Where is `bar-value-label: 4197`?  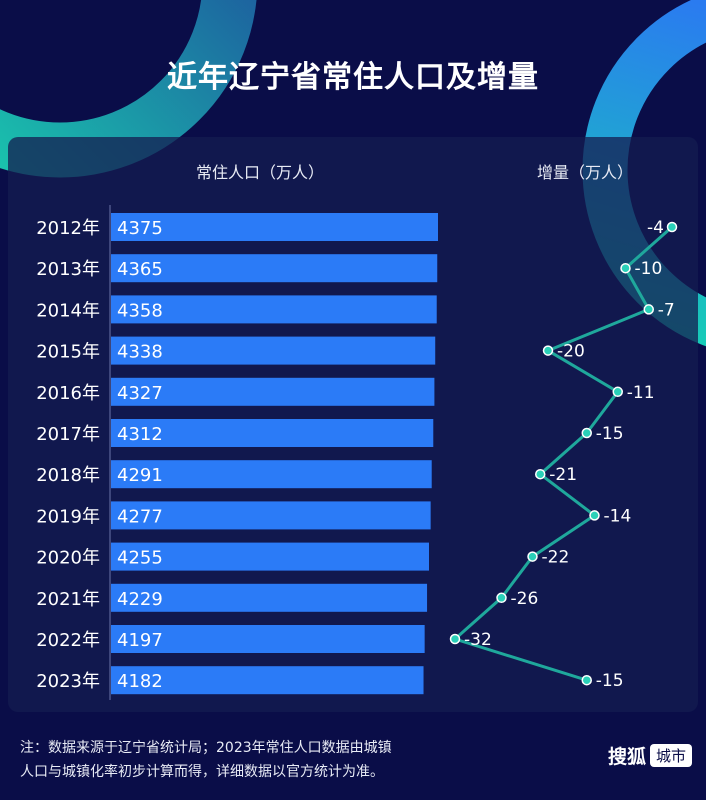 bar-value-label: 4197 is located at coordinates (140, 640).